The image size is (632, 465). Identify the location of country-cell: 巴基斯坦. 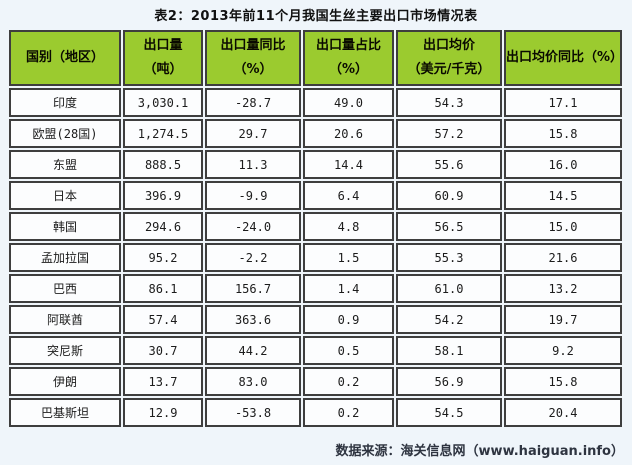
(65, 412).